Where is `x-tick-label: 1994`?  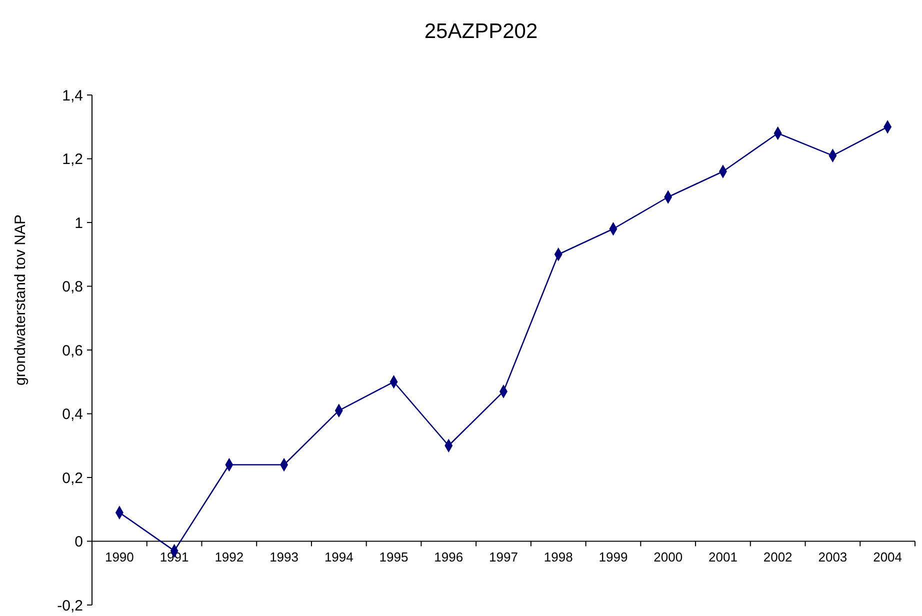 x-tick-label: 1994 is located at coordinates (339, 556).